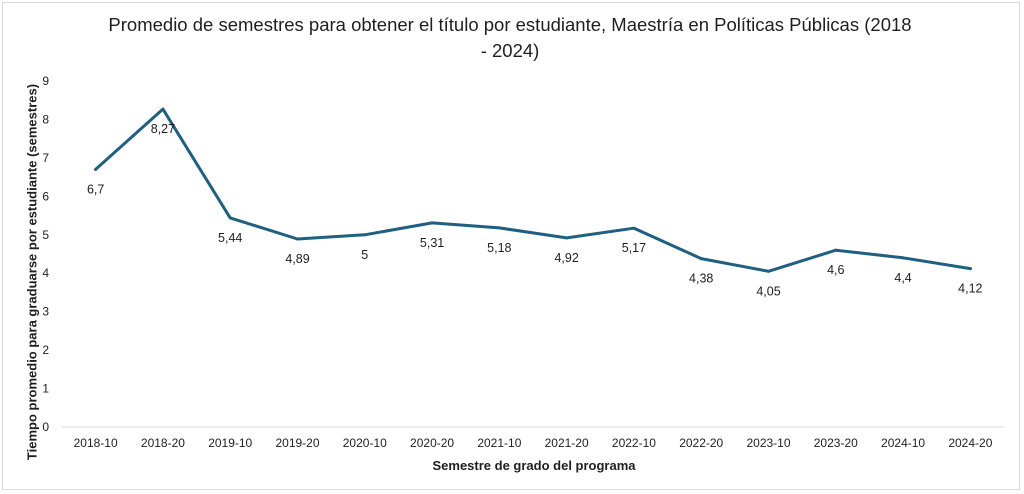 The image size is (1024, 494). I want to click on data-label: 5, so click(364, 255).